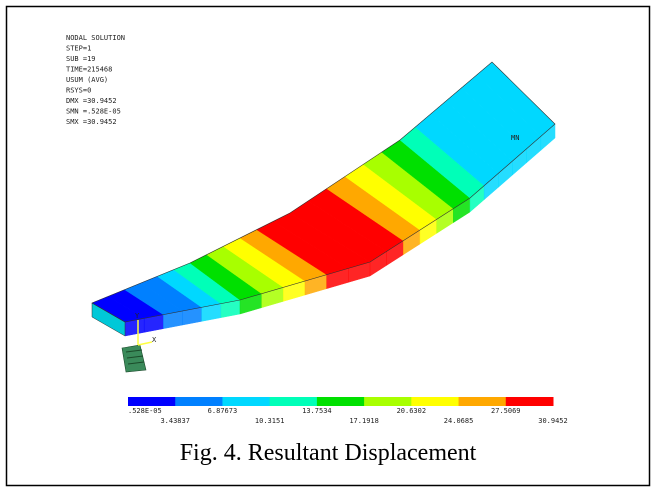 The image size is (656, 492). I want to click on info-line: TIME=215468, so click(89, 70).